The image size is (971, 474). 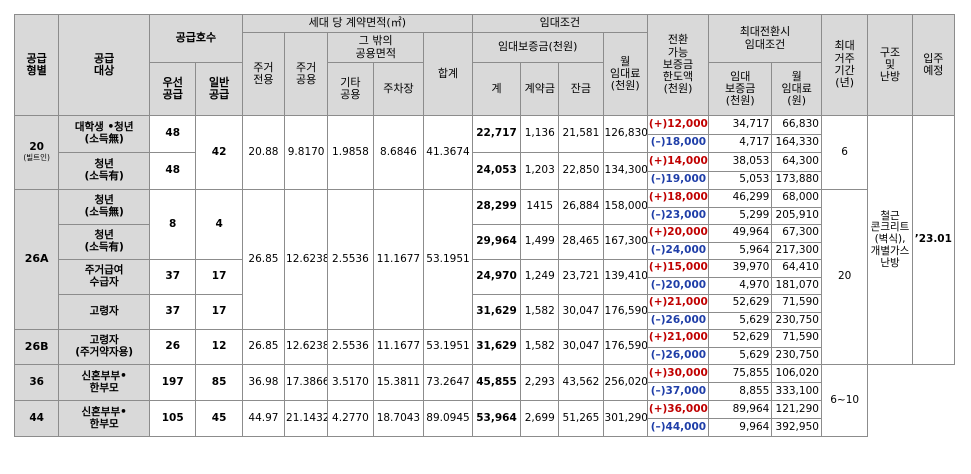 What do you see at coordinates (306, 382) in the screenshot?
I see `common-area-cell: 17.3866` at bounding box center [306, 382].